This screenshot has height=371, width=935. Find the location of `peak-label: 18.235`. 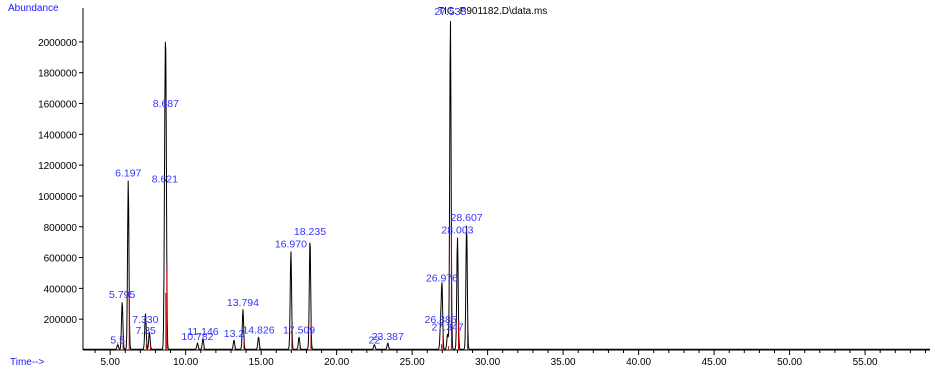

peak-label: 18.235 is located at coordinates (310, 232).